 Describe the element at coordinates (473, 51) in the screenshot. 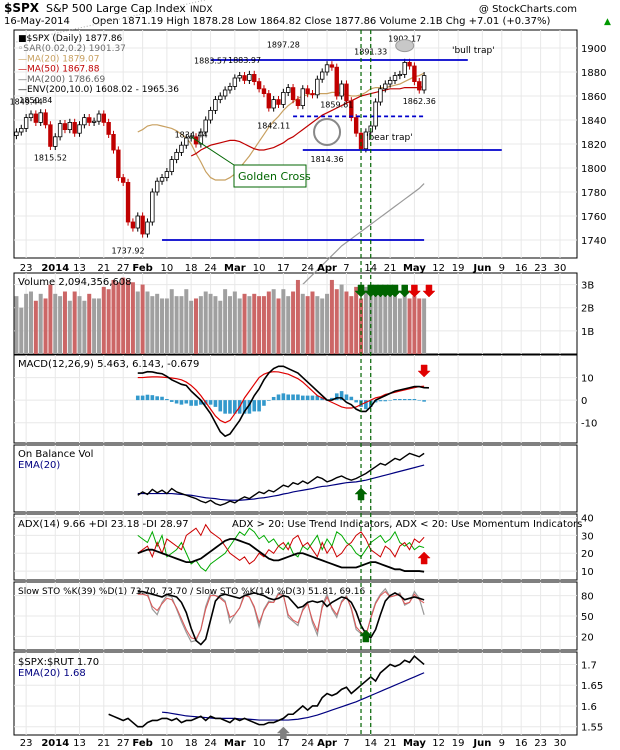

I see `bull-trap-label: 'bull trap'` at that location.